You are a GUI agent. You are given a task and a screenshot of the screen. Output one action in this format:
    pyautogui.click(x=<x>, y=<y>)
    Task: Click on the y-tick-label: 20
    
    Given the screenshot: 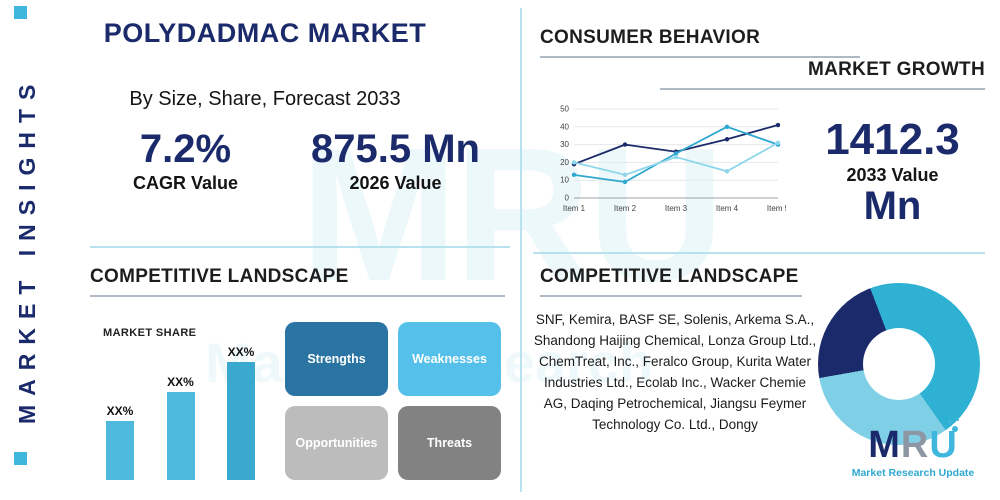 What is the action you would take?
    pyautogui.click(x=564, y=162)
    